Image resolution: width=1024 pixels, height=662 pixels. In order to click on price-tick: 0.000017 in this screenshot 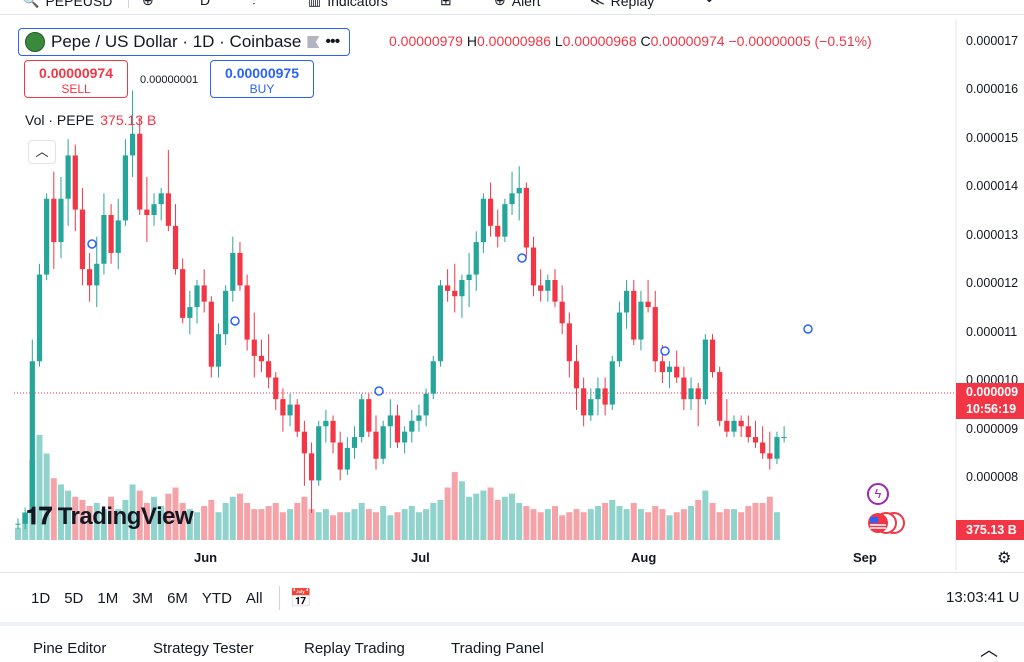, I will do `click(992, 41)`.